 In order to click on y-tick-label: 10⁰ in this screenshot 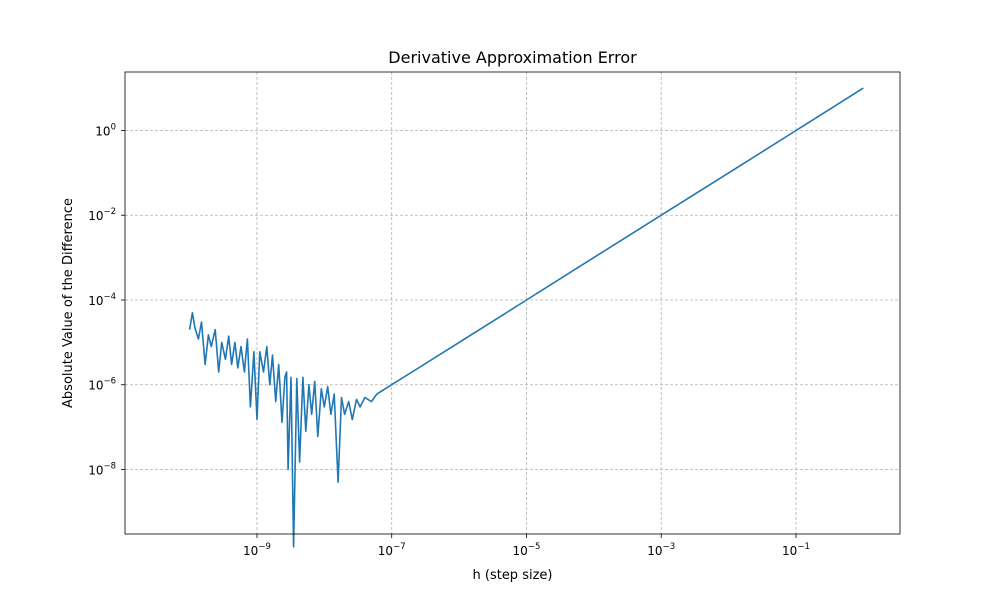, I will do `click(105, 130)`.